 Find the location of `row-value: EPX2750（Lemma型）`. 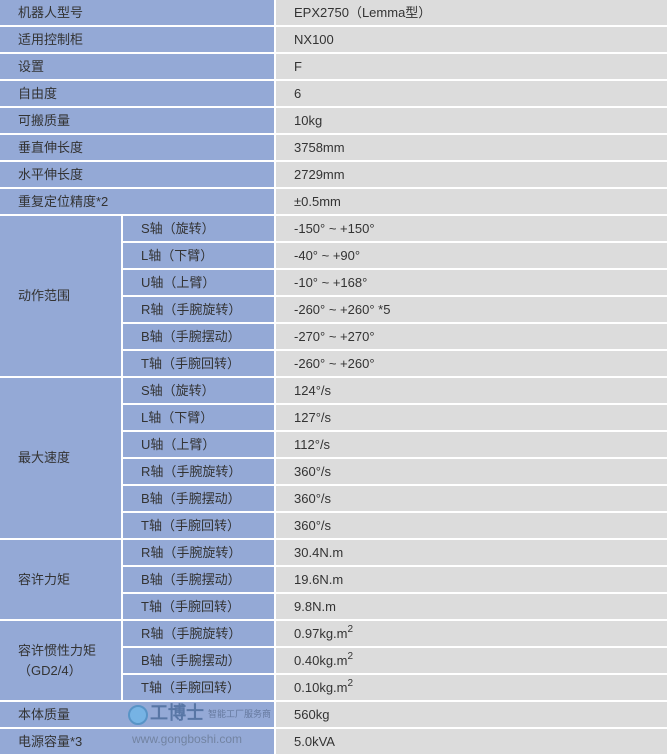

row-value: EPX2750（Lemma型） is located at coordinates (470, 13).